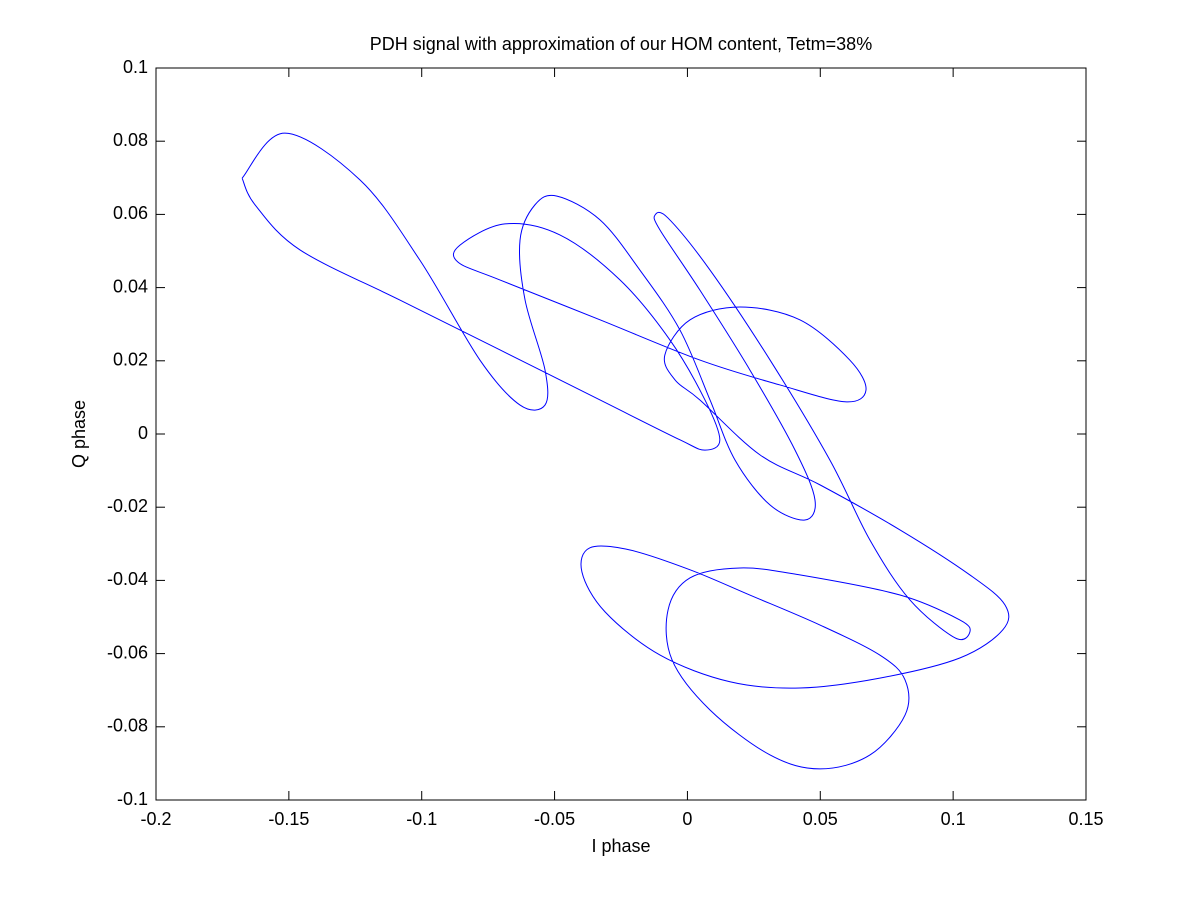  What do you see at coordinates (130, 140) in the screenshot?
I see `y-tick-label: 0.08` at bounding box center [130, 140].